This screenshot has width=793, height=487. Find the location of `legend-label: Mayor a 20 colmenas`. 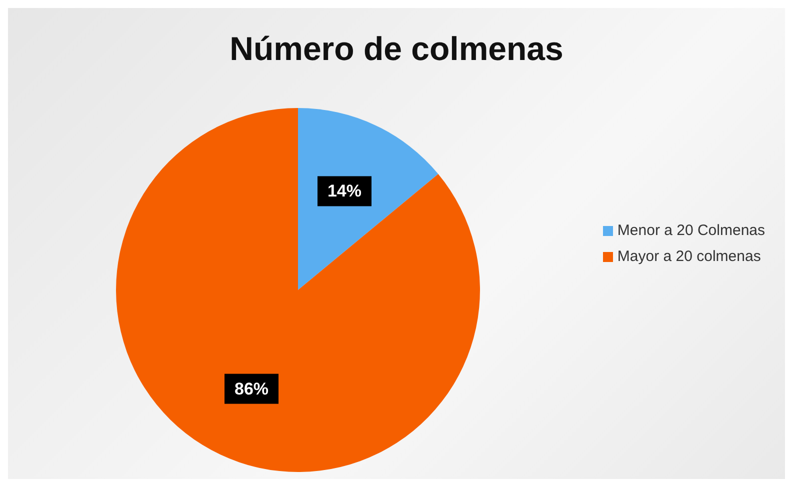

legend-label: Mayor a 20 colmenas is located at coordinates (689, 256).